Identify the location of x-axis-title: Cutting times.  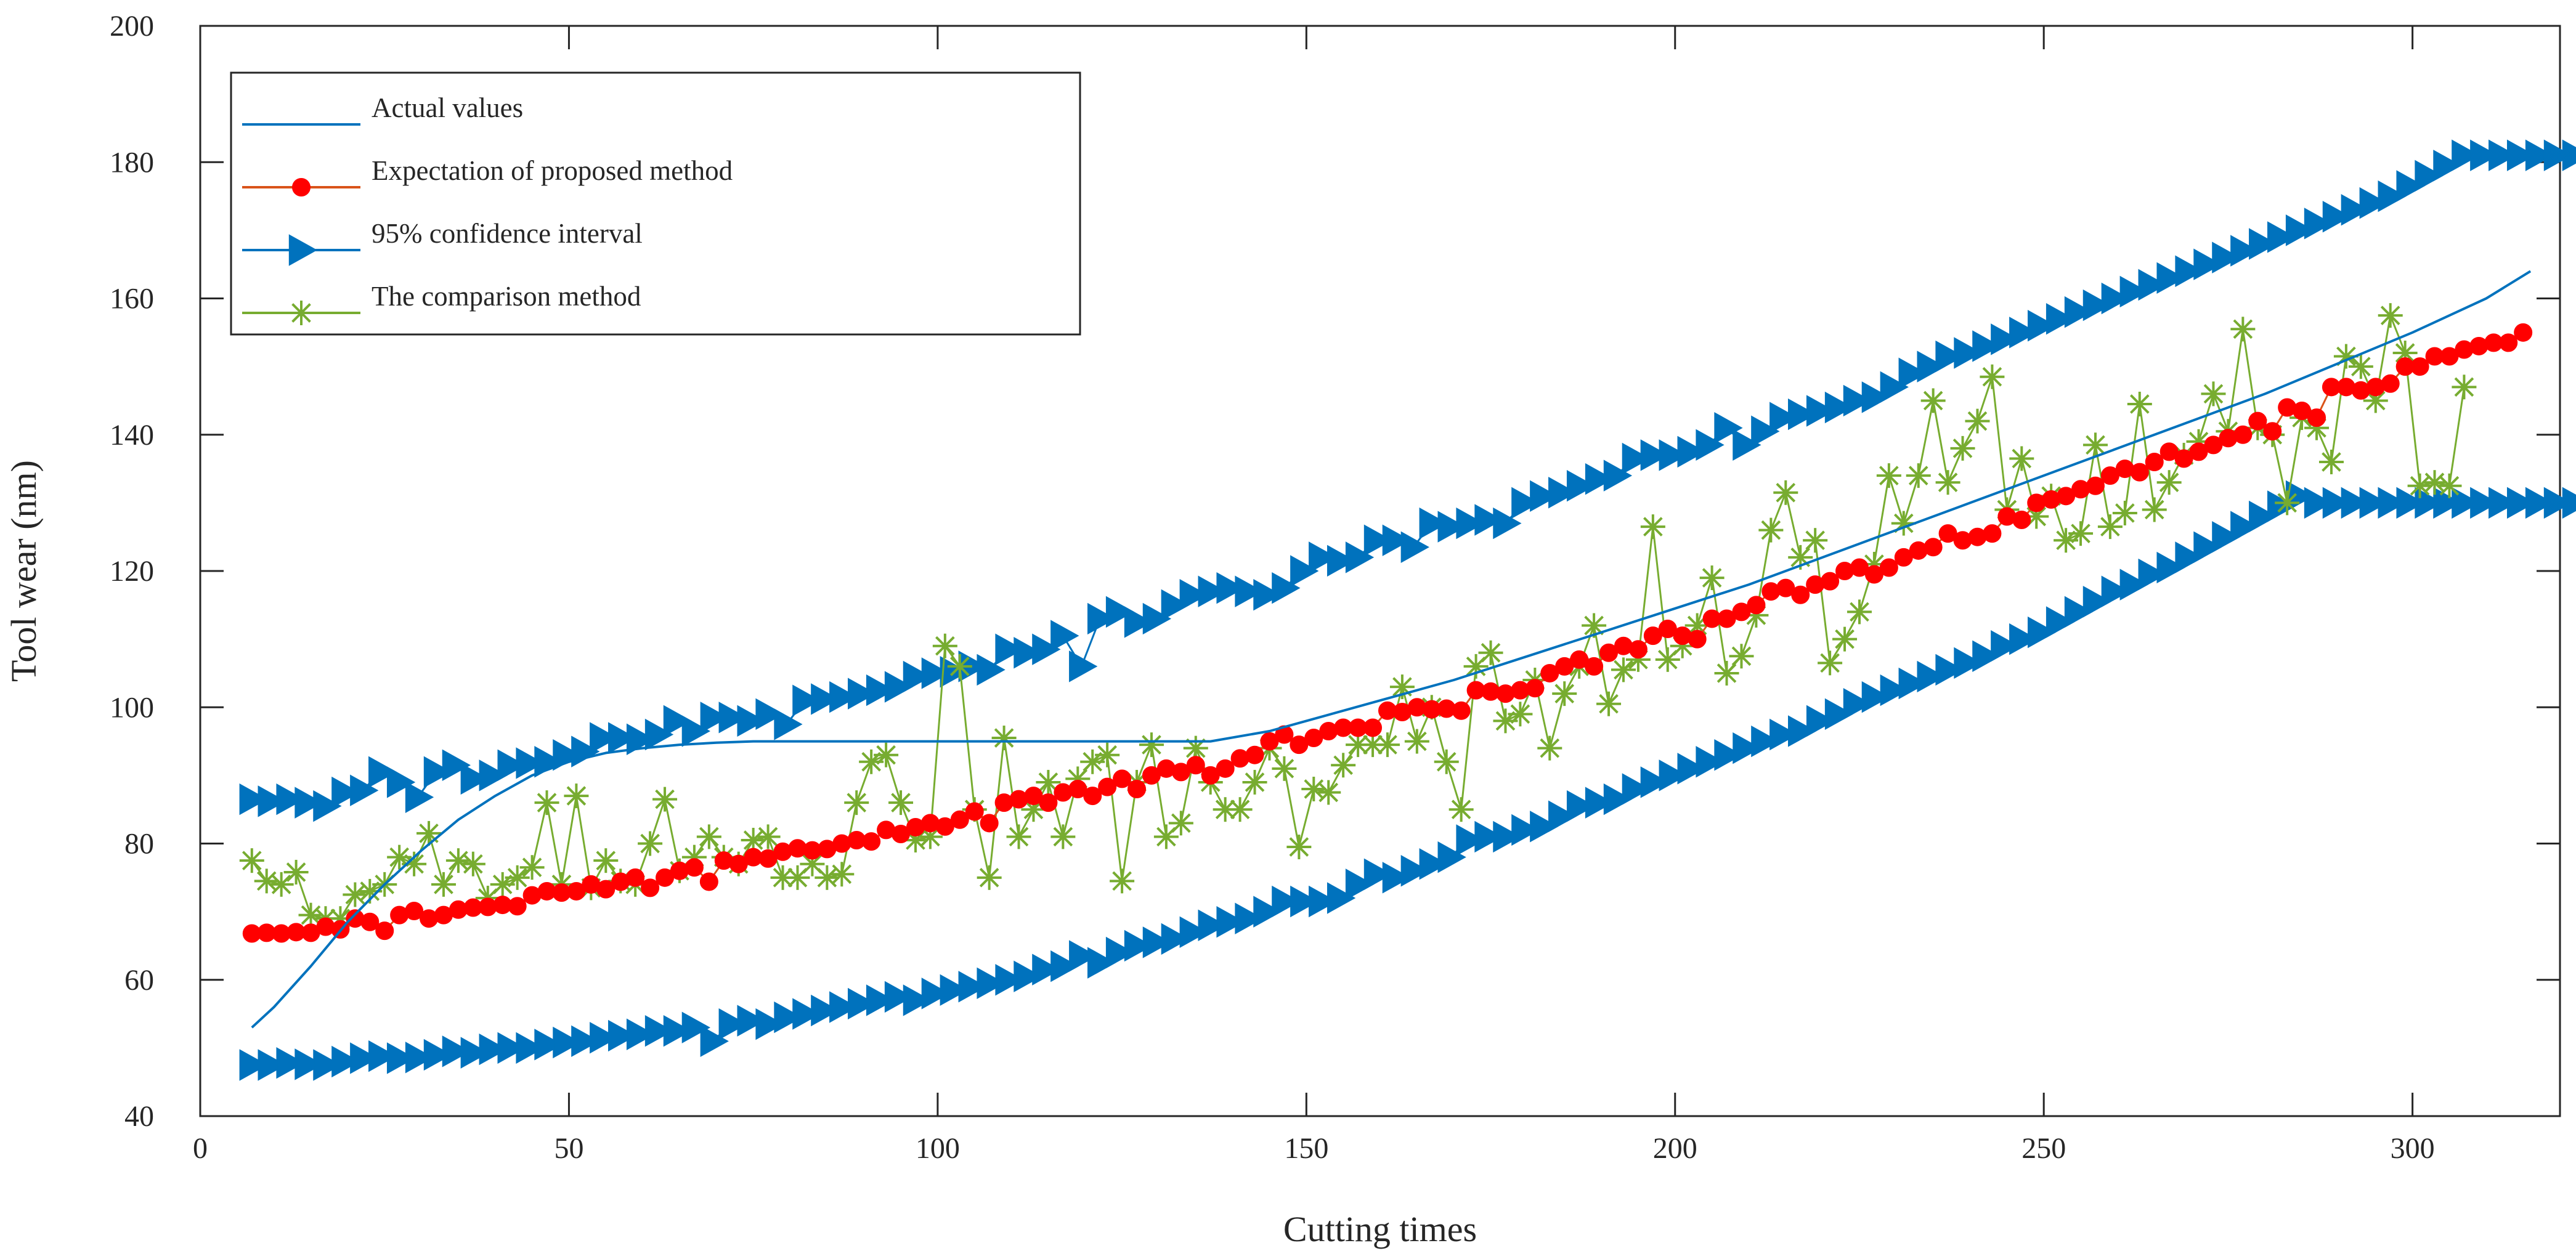
(1380, 1229).